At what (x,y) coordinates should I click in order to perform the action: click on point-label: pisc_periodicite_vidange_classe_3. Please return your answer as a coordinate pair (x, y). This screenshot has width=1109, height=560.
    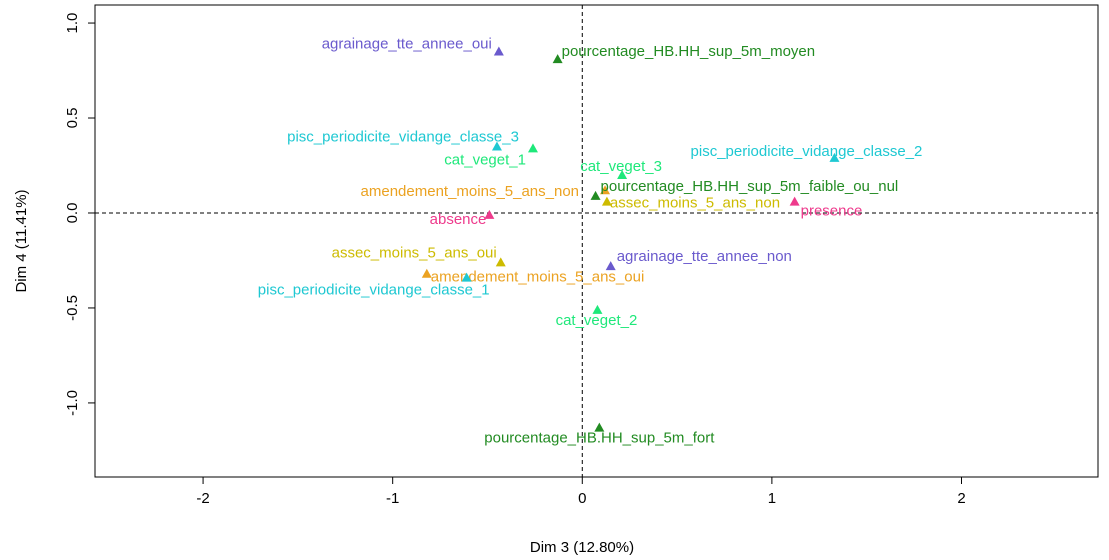
    Looking at the image, I should click on (403, 136).